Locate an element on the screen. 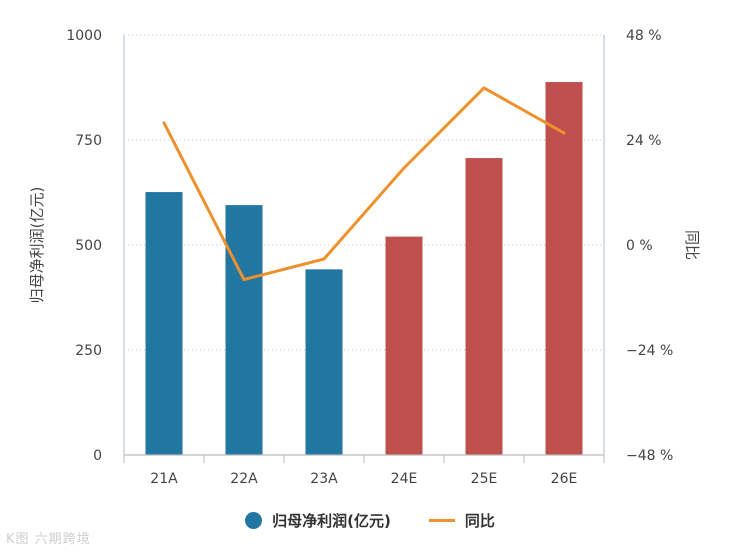  legend-item-profit: 归母净利润(亿元) is located at coordinates (318, 520).